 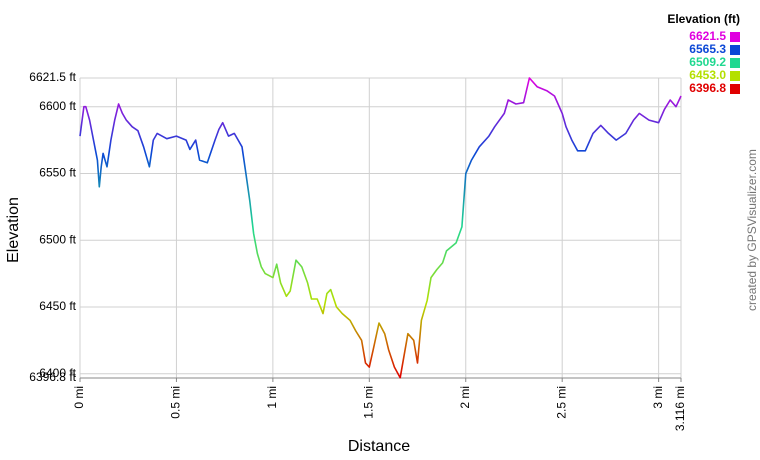 I want to click on x-tick-label: 0.5 mi, so click(x=176, y=402).